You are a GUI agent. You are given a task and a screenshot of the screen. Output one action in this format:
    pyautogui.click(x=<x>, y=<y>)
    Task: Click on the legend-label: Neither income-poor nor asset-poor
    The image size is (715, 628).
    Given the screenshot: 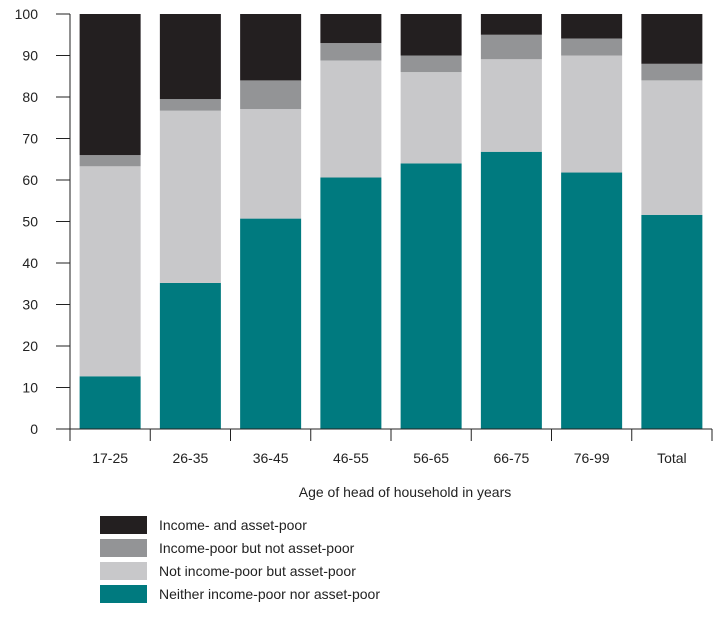 What is the action you would take?
    pyautogui.click(x=269, y=594)
    